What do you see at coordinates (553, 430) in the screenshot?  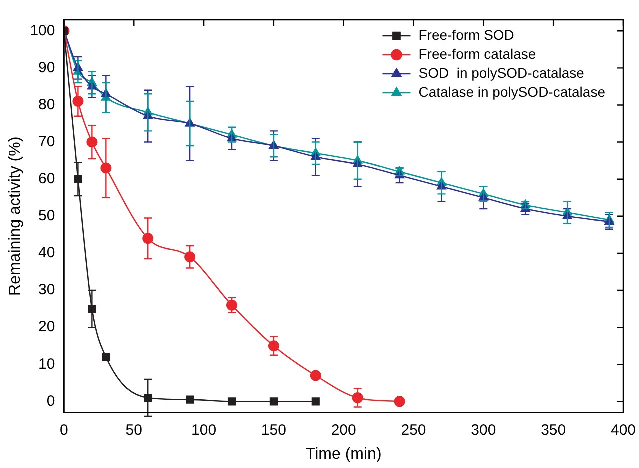 I see `x-tick-label: 350` at bounding box center [553, 430].